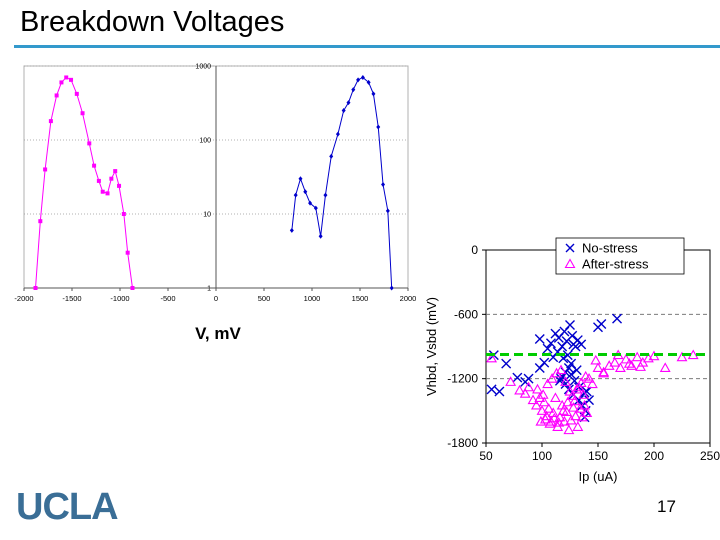 The width and height of the screenshot is (720, 540). I want to click on x-tick-label: 100, so click(542, 456).